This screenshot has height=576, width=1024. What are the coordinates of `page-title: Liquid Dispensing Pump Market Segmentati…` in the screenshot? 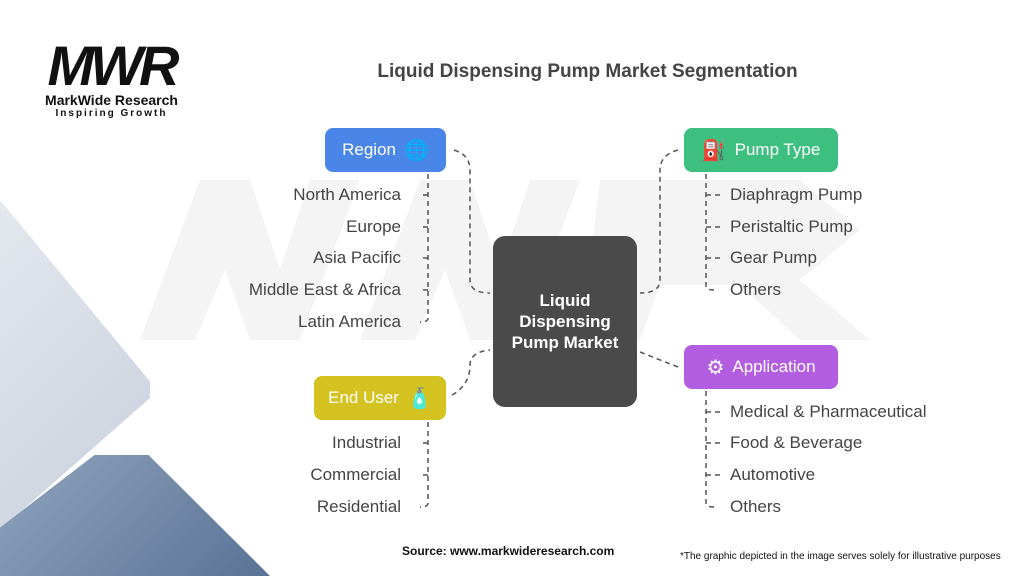 It's located at (587, 71).